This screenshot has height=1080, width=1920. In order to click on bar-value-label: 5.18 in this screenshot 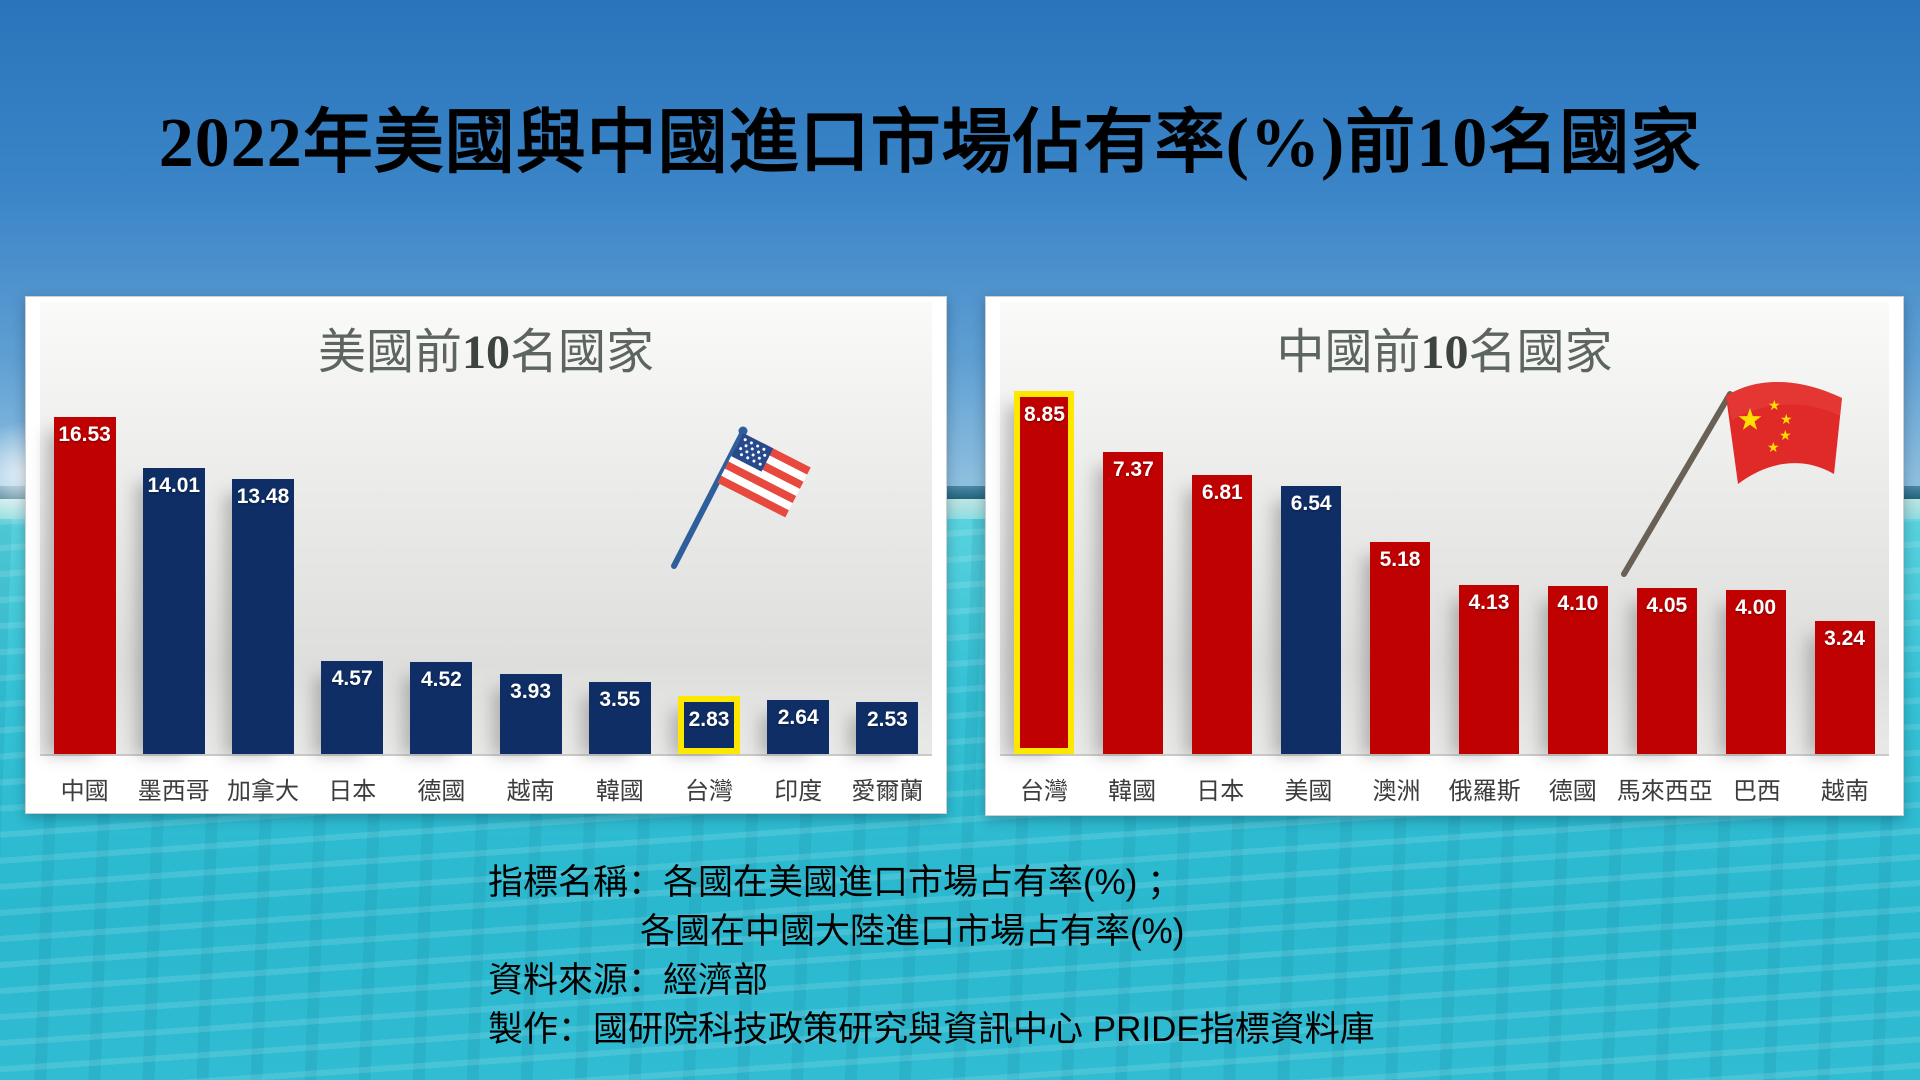, I will do `click(1400, 559)`.